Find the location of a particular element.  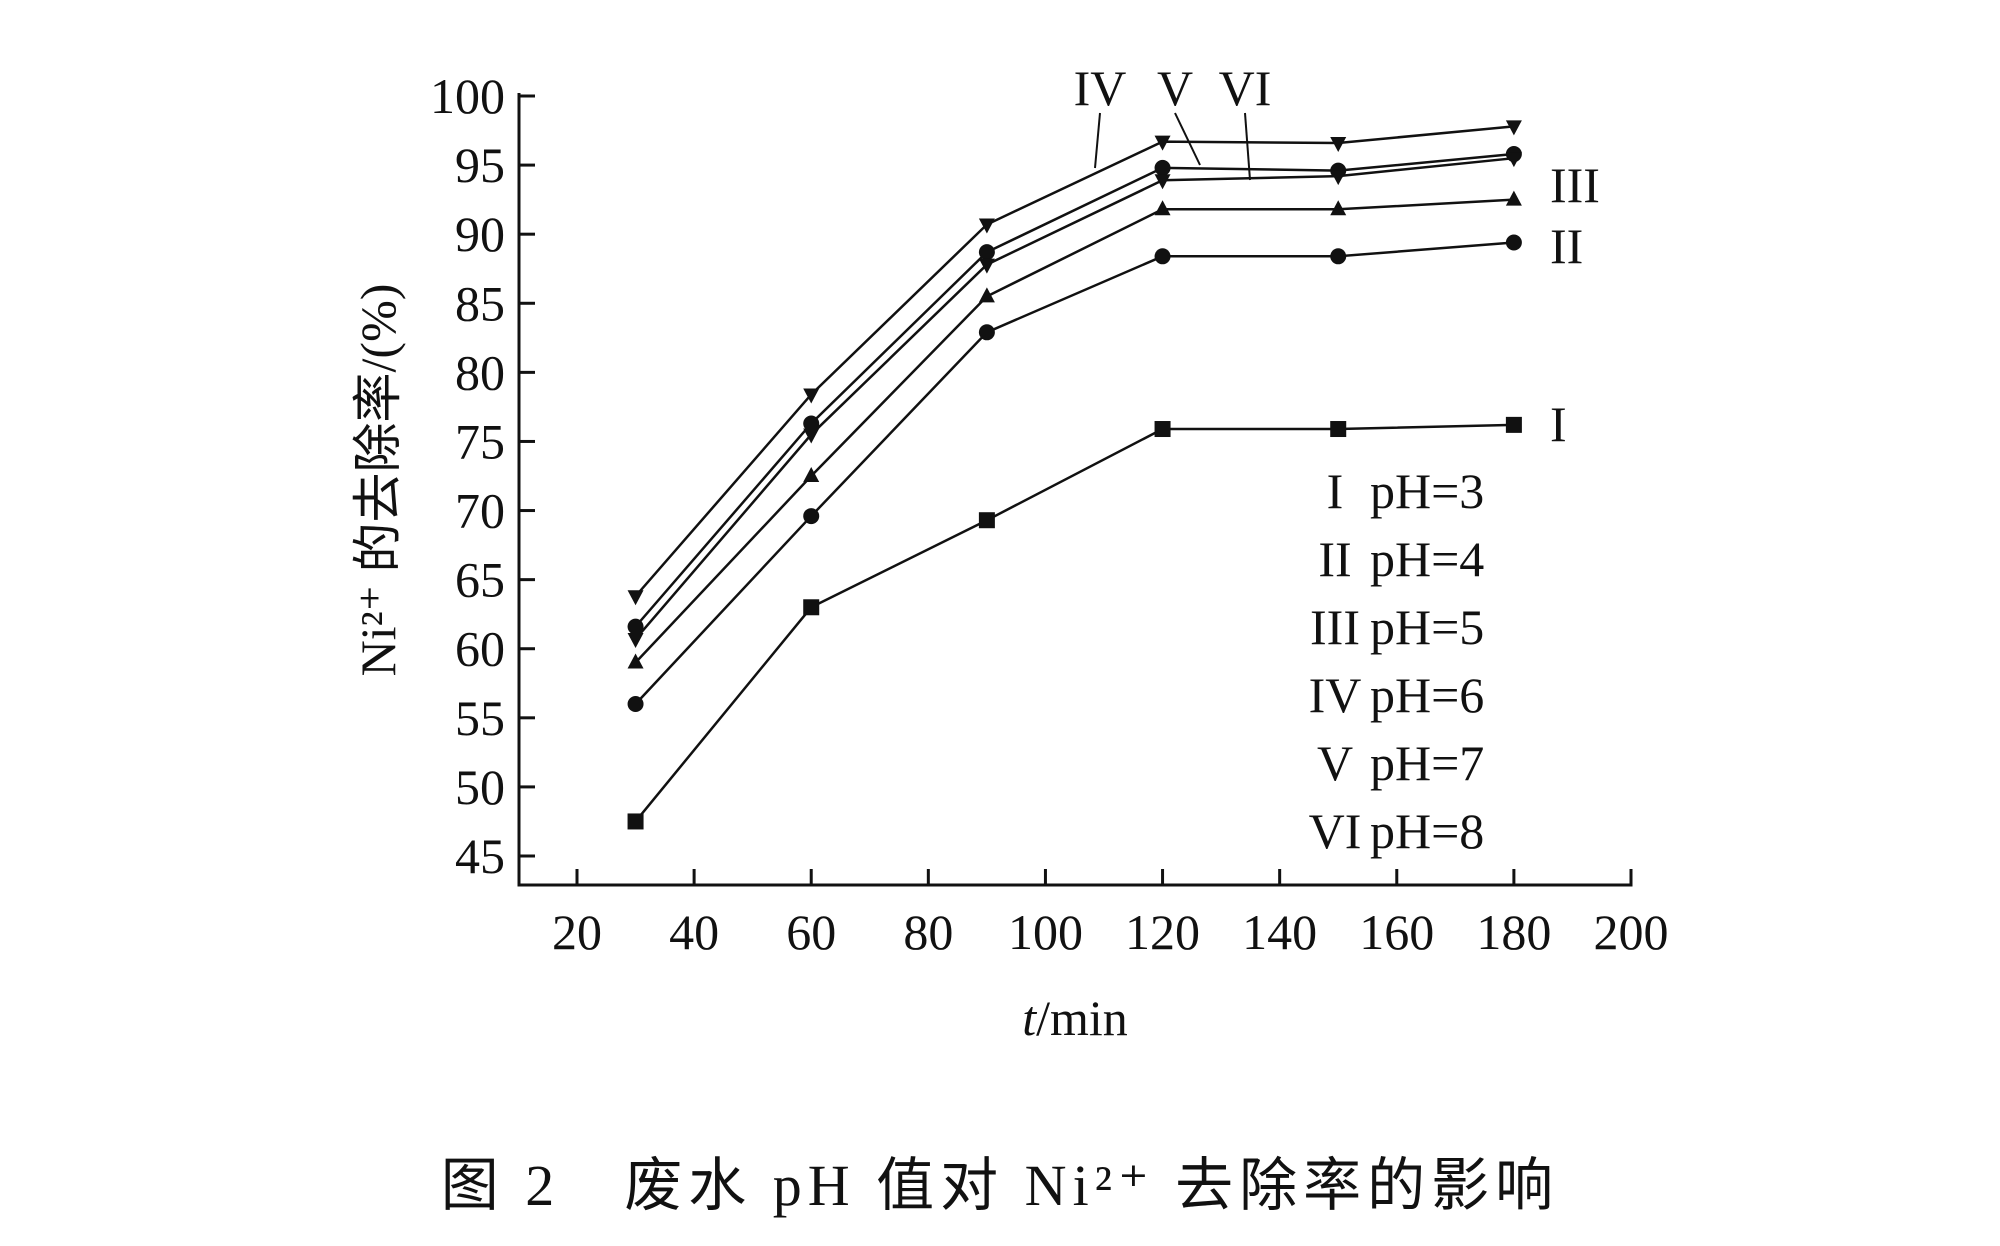

x-tick-label: 140 is located at coordinates (1279, 932).